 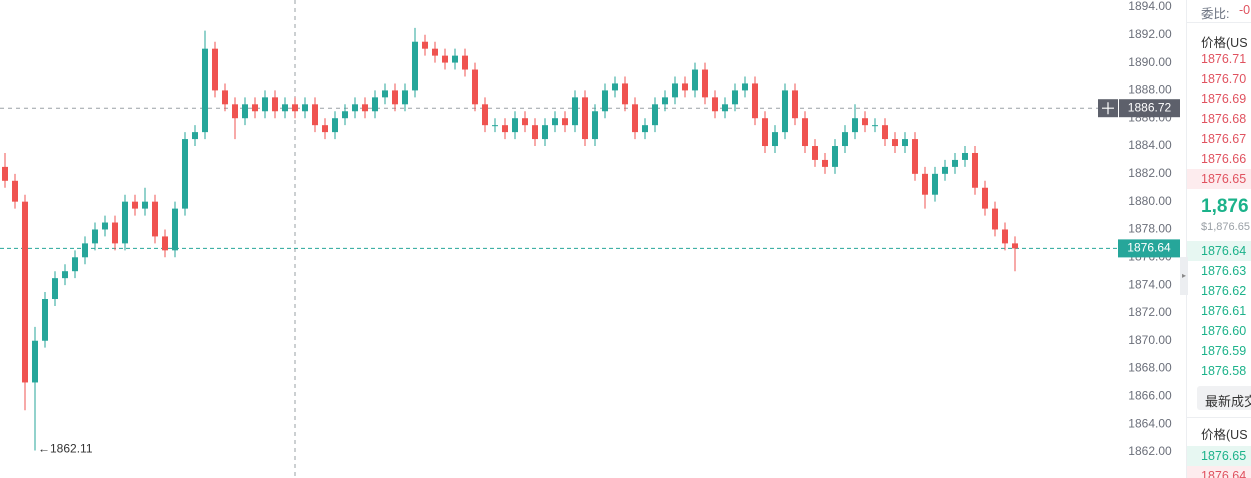 What do you see at coordinates (44, 449) in the screenshot?
I see `low-arrow: ←` at bounding box center [44, 449].